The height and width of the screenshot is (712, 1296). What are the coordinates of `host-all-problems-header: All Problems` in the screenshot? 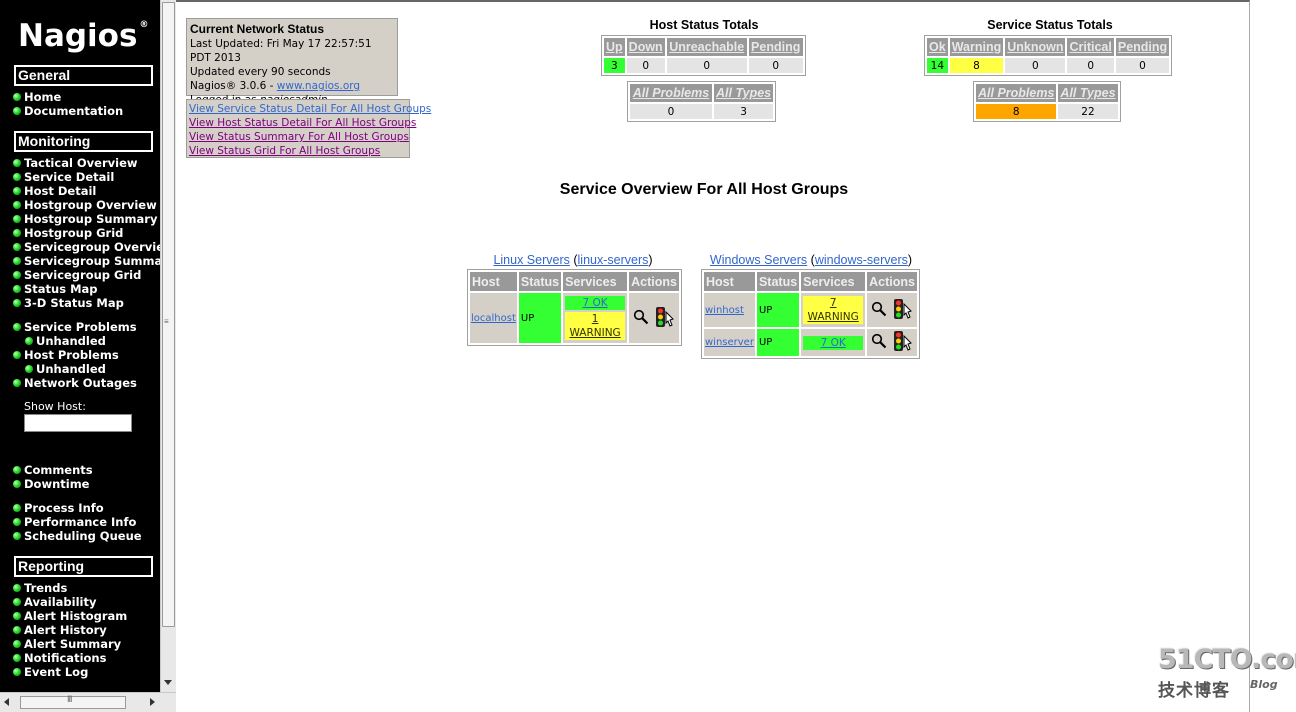 It's located at (671, 93).